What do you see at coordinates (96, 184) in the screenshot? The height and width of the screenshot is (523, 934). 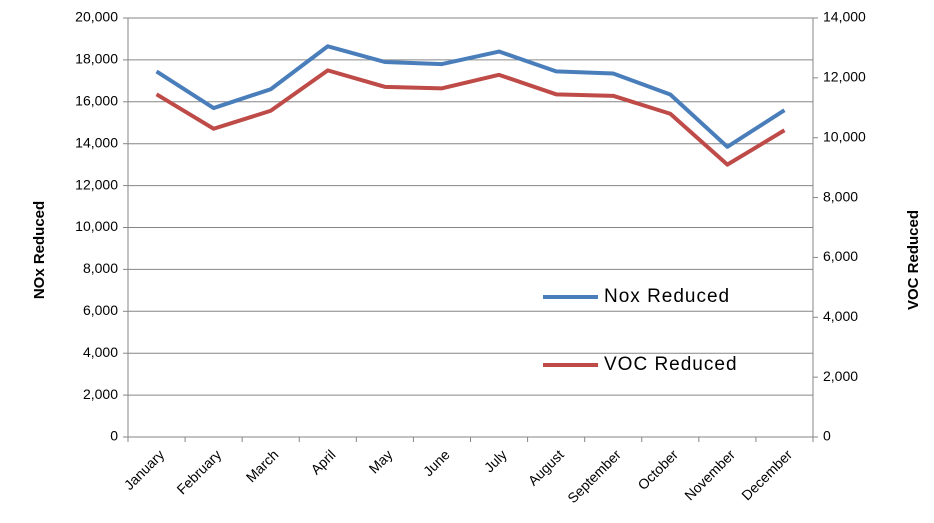 I see `y-tick-label: 12,000` at bounding box center [96, 184].